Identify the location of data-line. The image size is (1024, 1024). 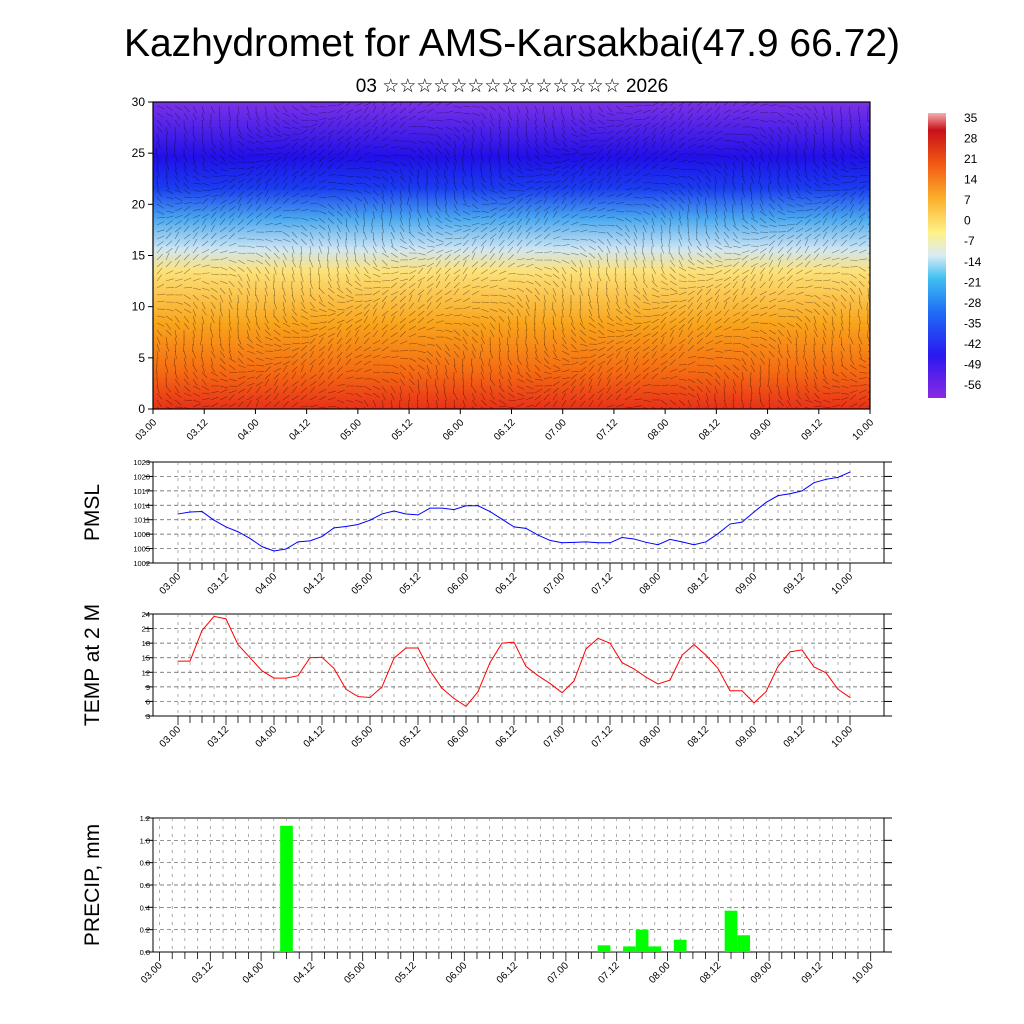
(514, 661).